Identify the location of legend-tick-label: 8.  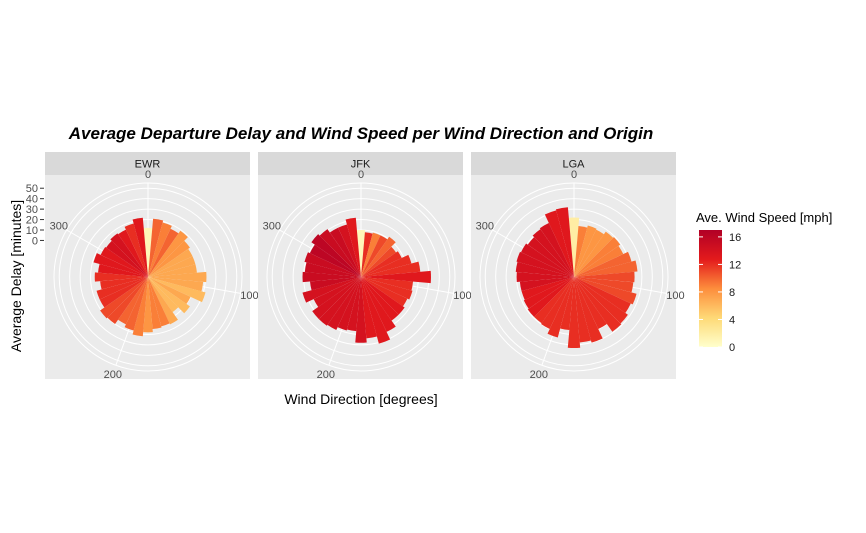
(732, 293).